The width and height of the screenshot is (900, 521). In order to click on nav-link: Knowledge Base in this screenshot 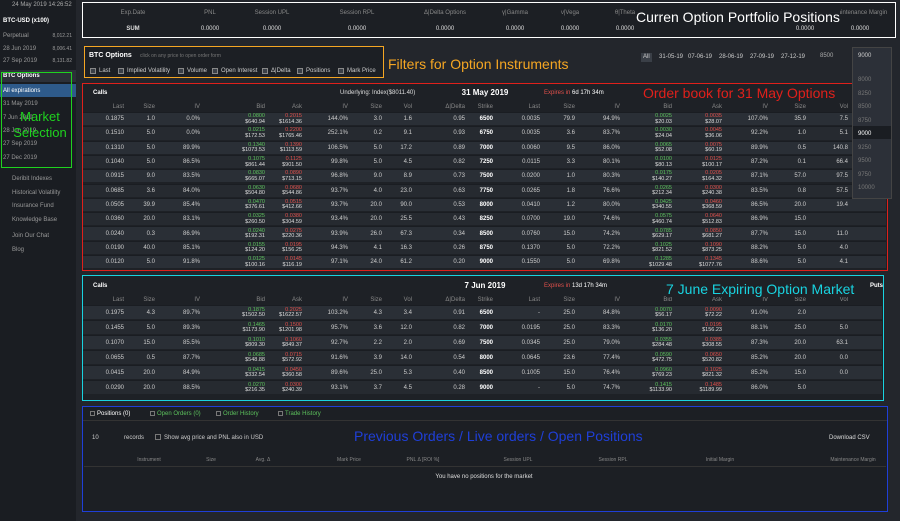, I will do `click(35, 219)`.